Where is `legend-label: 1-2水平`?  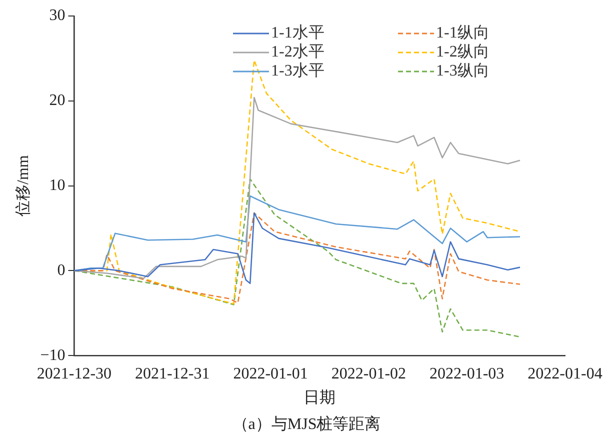
legend-label: 1-2水平 is located at coordinates (297, 51).